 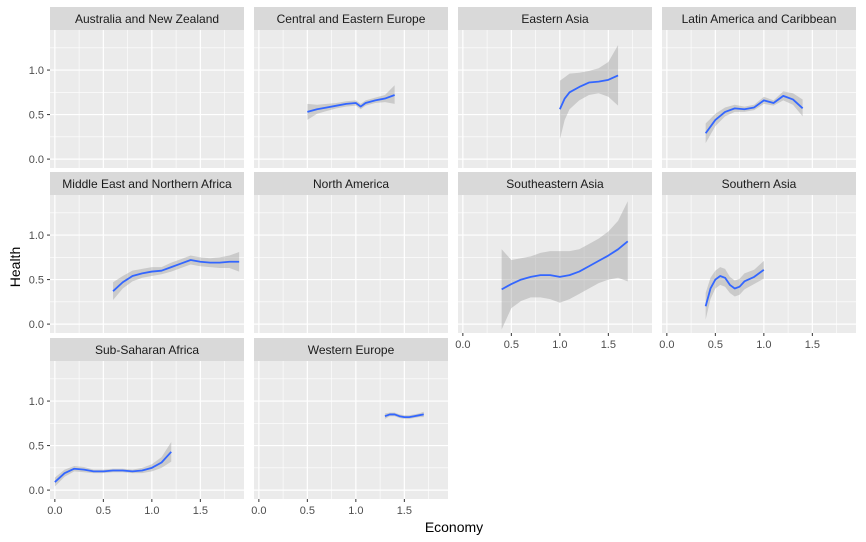 I want to click on facet-strip-label: North America, so click(x=351, y=184).